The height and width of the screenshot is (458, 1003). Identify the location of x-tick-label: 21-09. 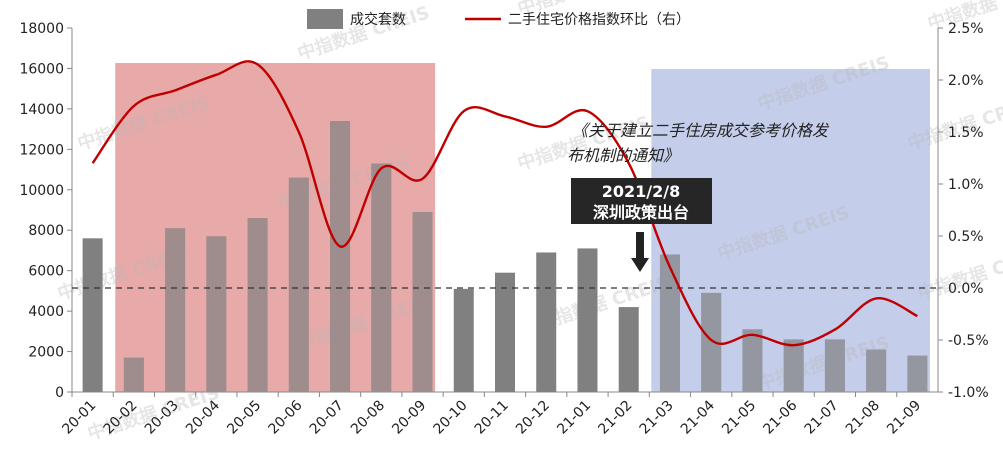
(904, 418).